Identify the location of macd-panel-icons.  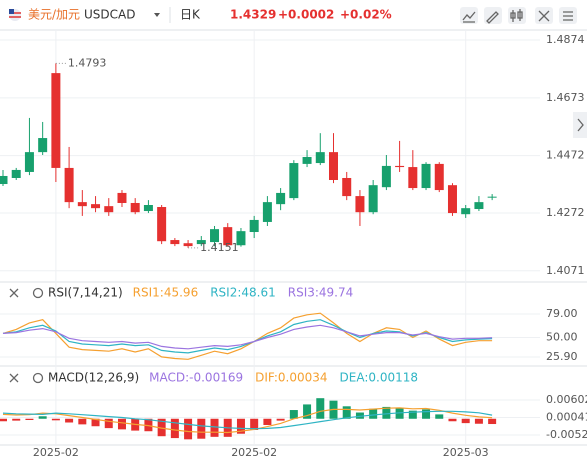
(26, 378).